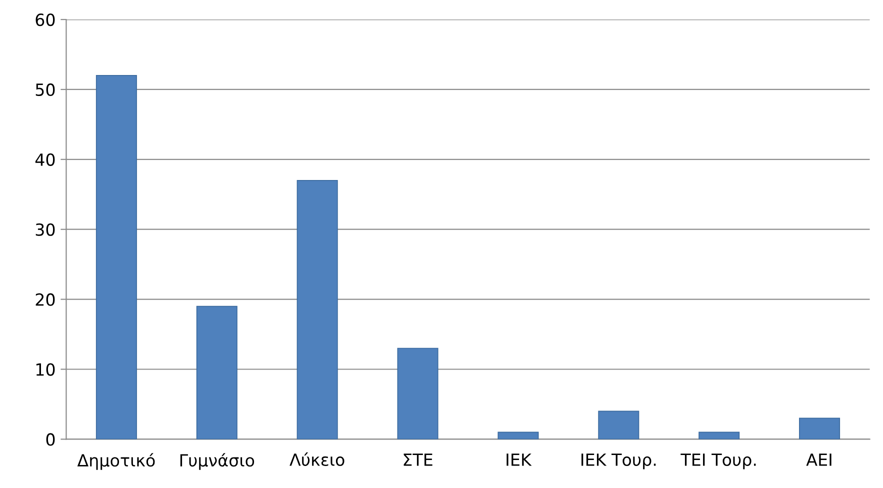 The height and width of the screenshot is (488, 883). What do you see at coordinates (819, 460) in the screenshot?
I see `x-tick-label: ΑΕΙ` at bounding box center [819, 460].